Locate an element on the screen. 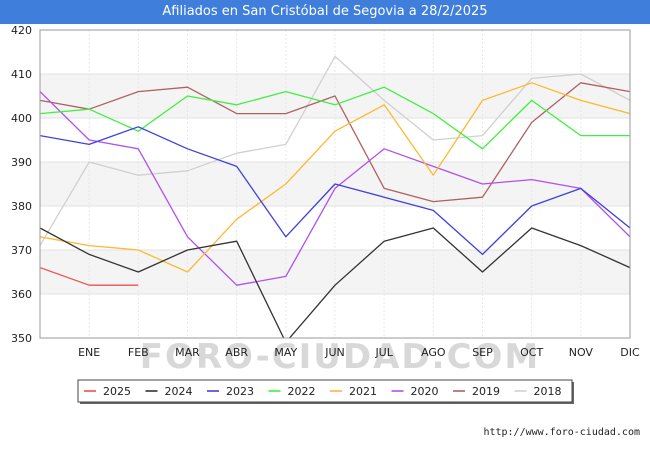 Image resolution: width=650 pixels, height=450 pixels. legend-box is located at coordinates (325, 391).